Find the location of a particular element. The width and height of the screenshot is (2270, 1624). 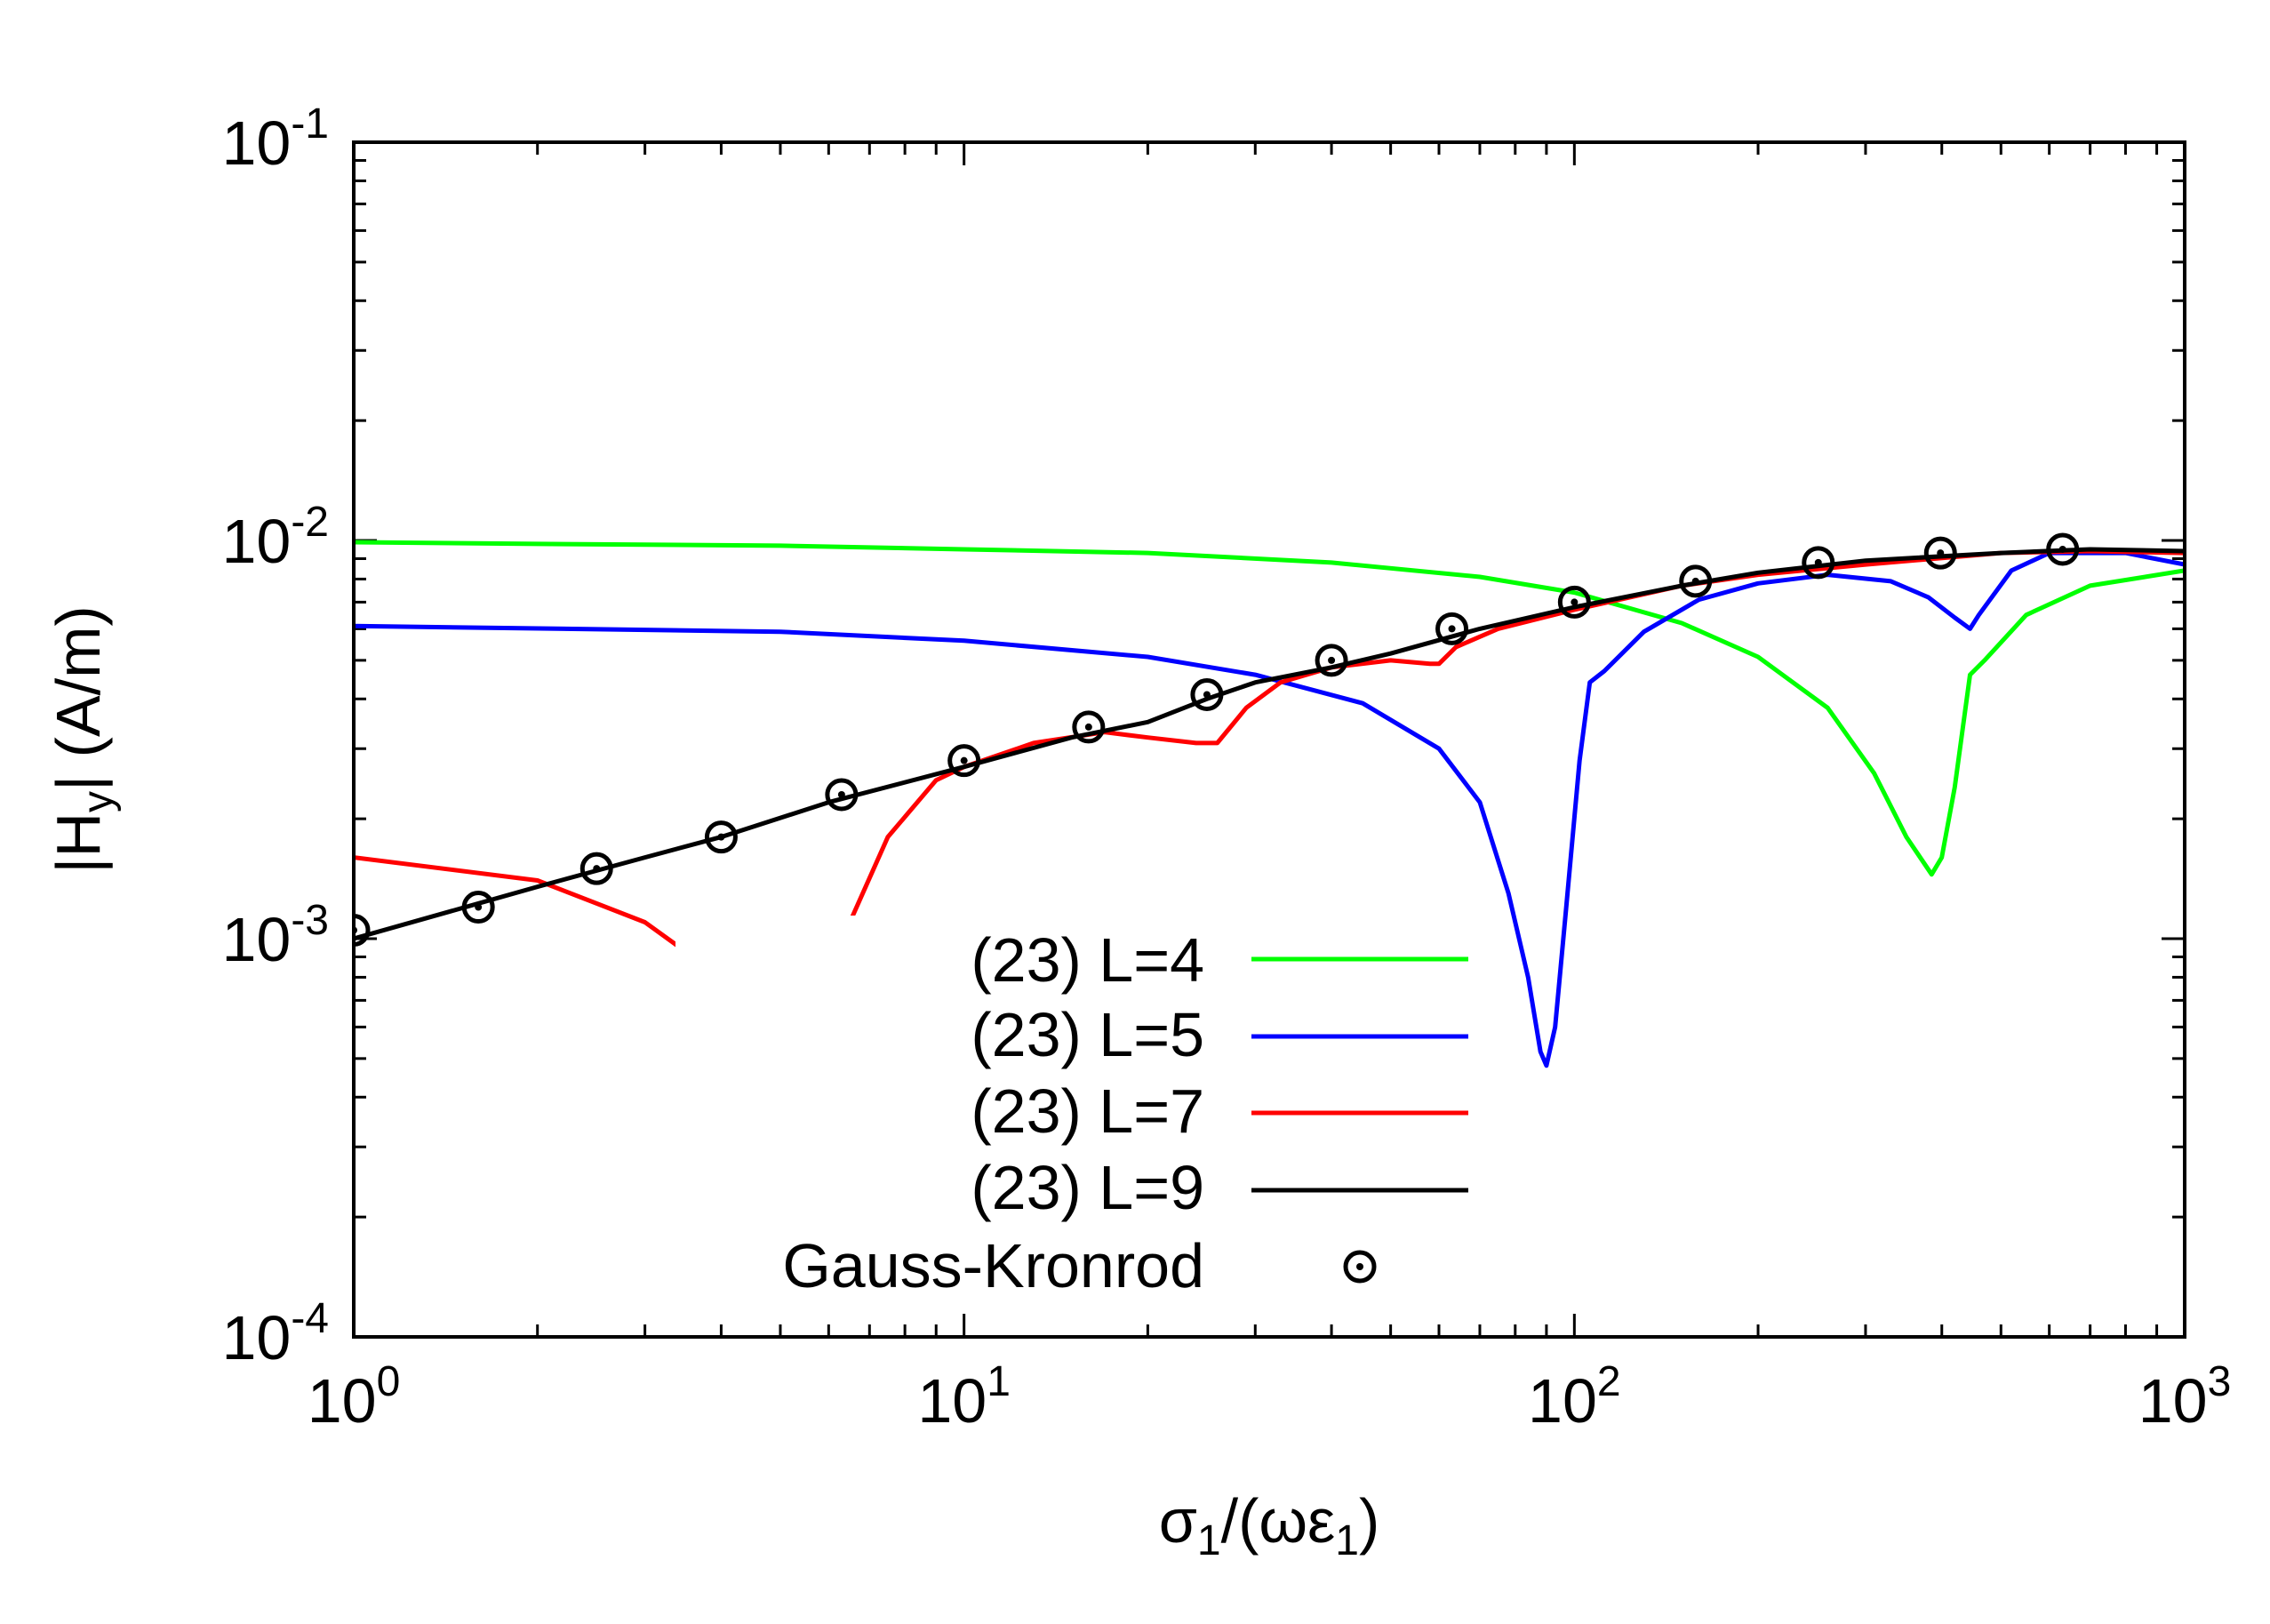

y-axis-label: |Hy| (A/m) is located at coordinates (83, 739).